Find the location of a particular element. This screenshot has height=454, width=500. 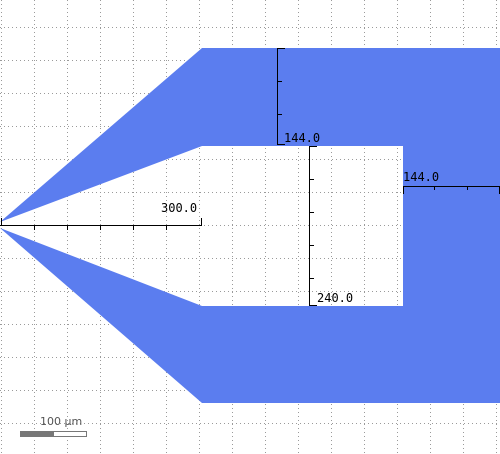

ruler-inner-height is located at coordinates (313, 226).